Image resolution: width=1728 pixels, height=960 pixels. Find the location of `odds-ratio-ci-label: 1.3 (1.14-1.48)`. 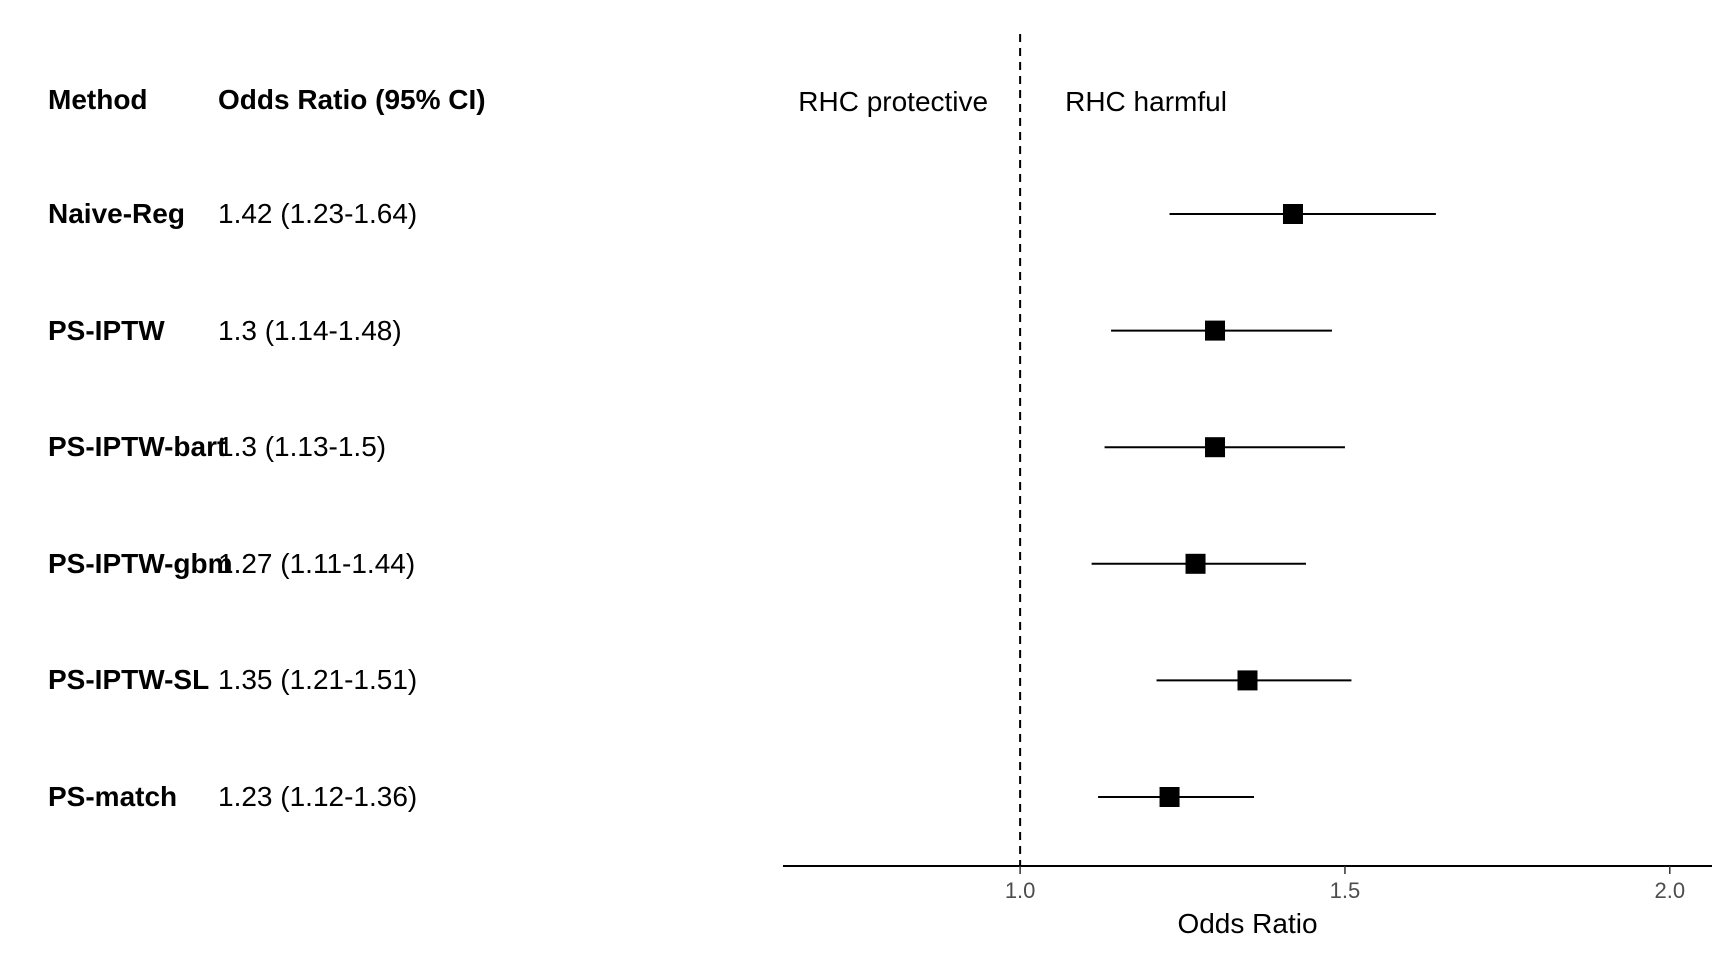

odds-ratio-ci-label: 1.3 (1.14-1.48) is located at coordinates (310, 330).